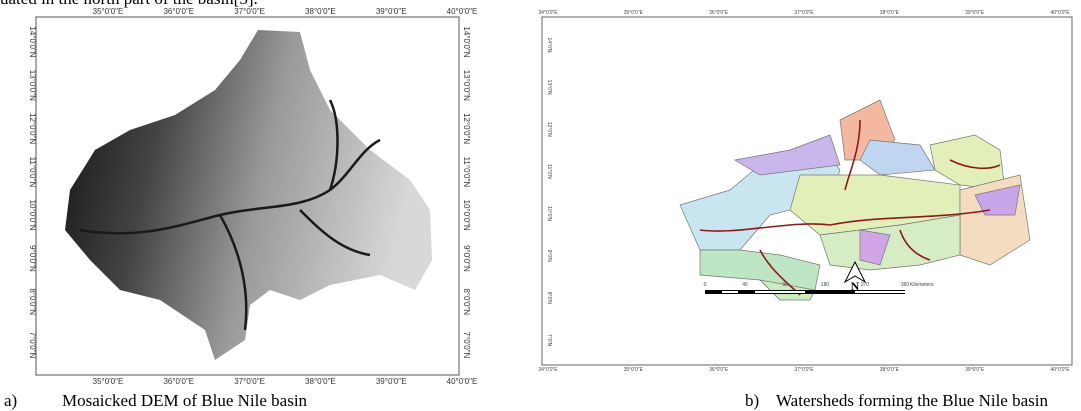  Describe the element at coordinates (825, 285) in the screenshot. I see `axis-label: 180` at that location.